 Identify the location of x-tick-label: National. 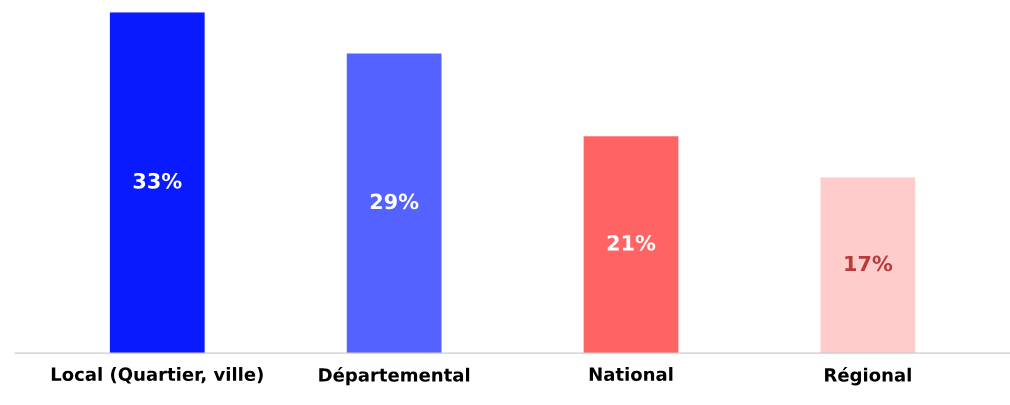
(631, 374).